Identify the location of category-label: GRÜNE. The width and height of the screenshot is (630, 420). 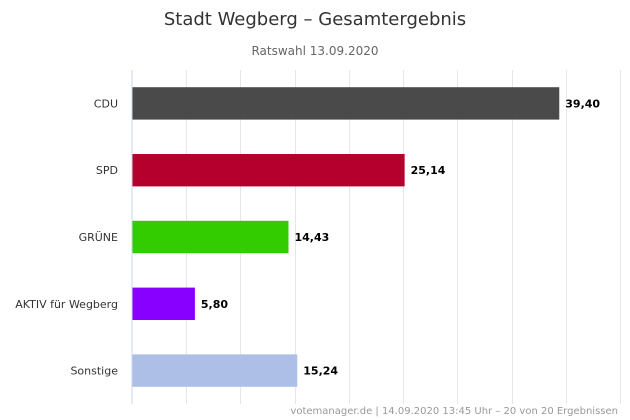
(98, 237).